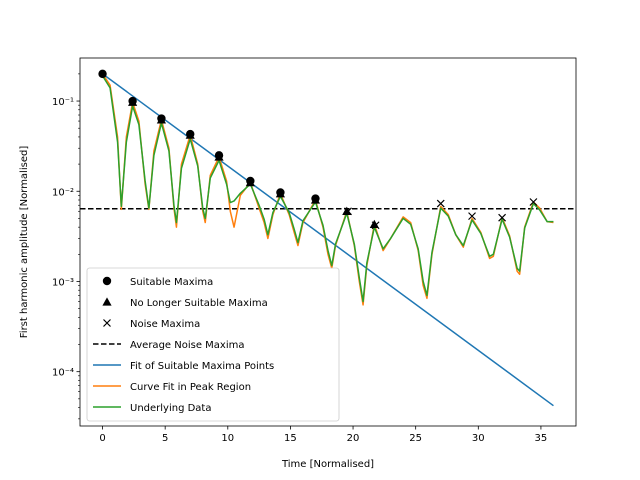  I want to click on legend-label: Underlying Data, so click(170, 408).